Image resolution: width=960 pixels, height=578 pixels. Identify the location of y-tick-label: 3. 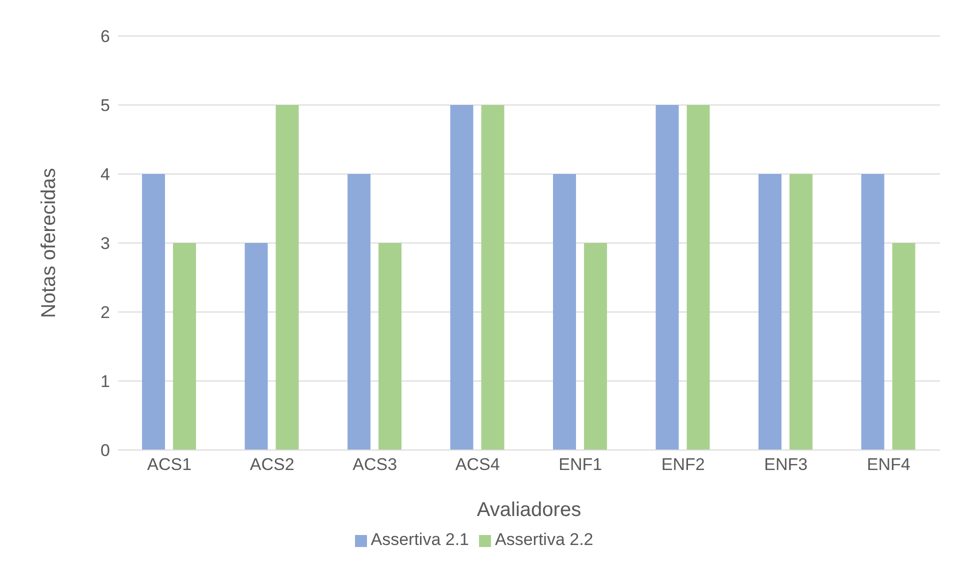
(105, 244).